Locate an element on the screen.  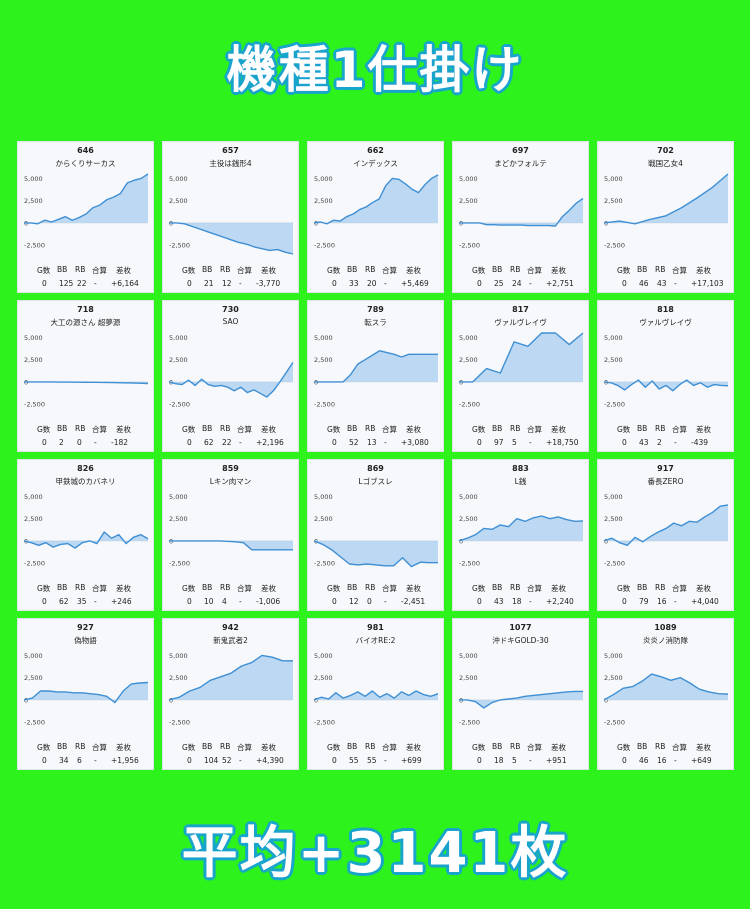
stat-value: +951 is located at coordinates (556, 760).